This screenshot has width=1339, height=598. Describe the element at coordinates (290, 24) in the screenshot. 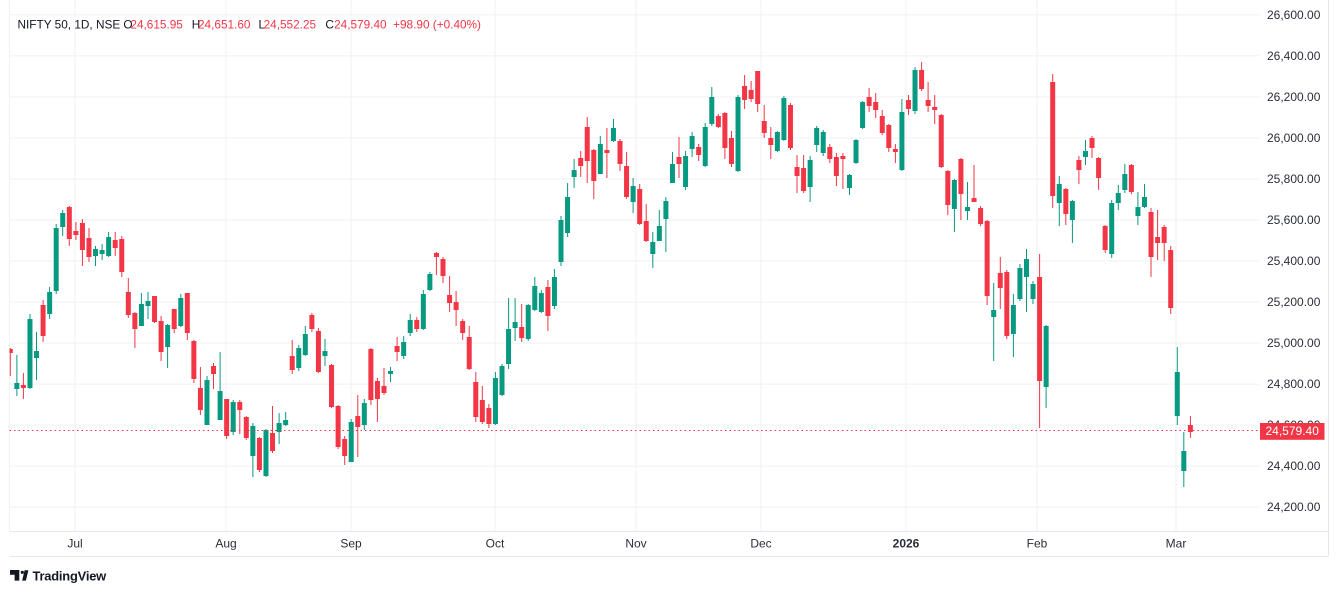

I see `svg-text: 24,552.25` at that location.